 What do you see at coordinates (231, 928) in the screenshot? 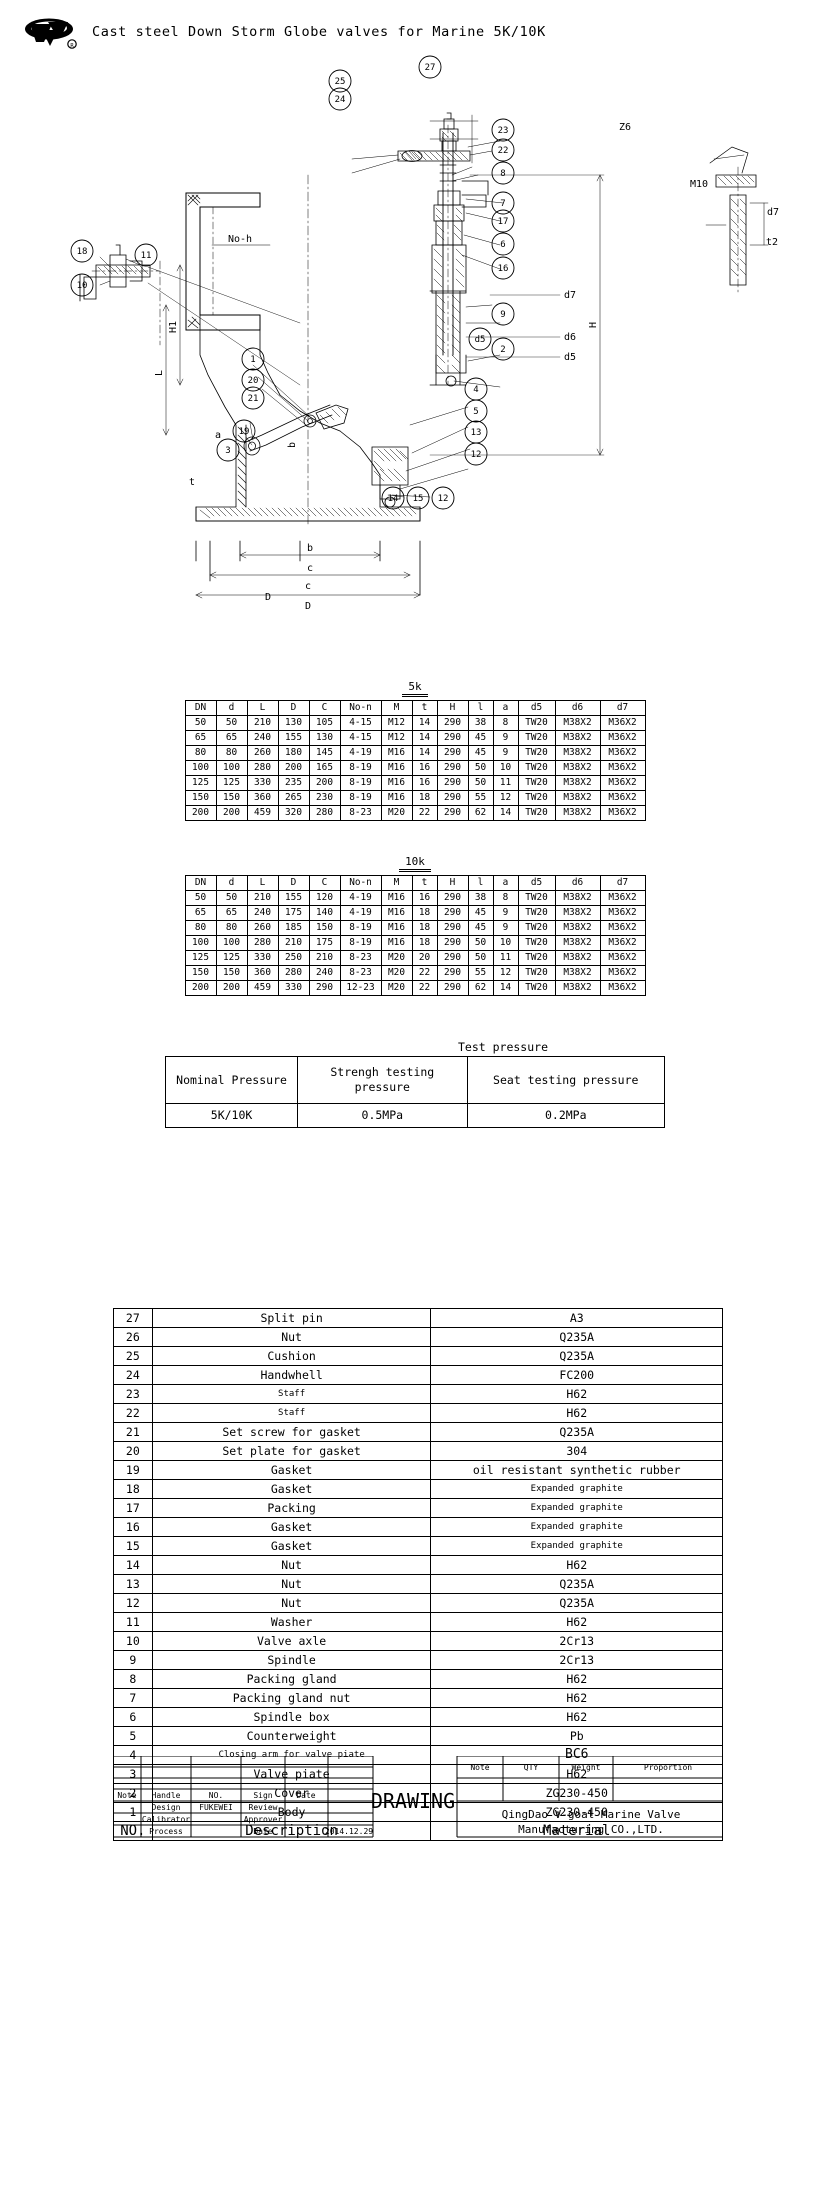
I see `table-10k-cell: 80` at bounding box center [231, 928].